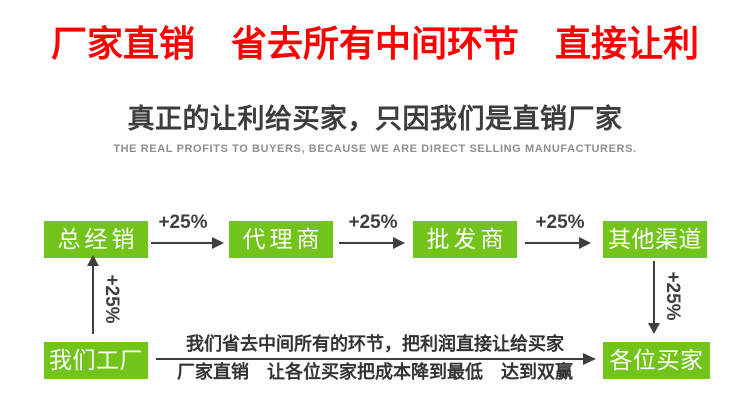 The height and width of the screenshot is (416, 750). What do you see at coordinates (655, 239) in the screenshot?
I see `chain-box-other-channels: 其他渠道` at bounding box center [655, 239].